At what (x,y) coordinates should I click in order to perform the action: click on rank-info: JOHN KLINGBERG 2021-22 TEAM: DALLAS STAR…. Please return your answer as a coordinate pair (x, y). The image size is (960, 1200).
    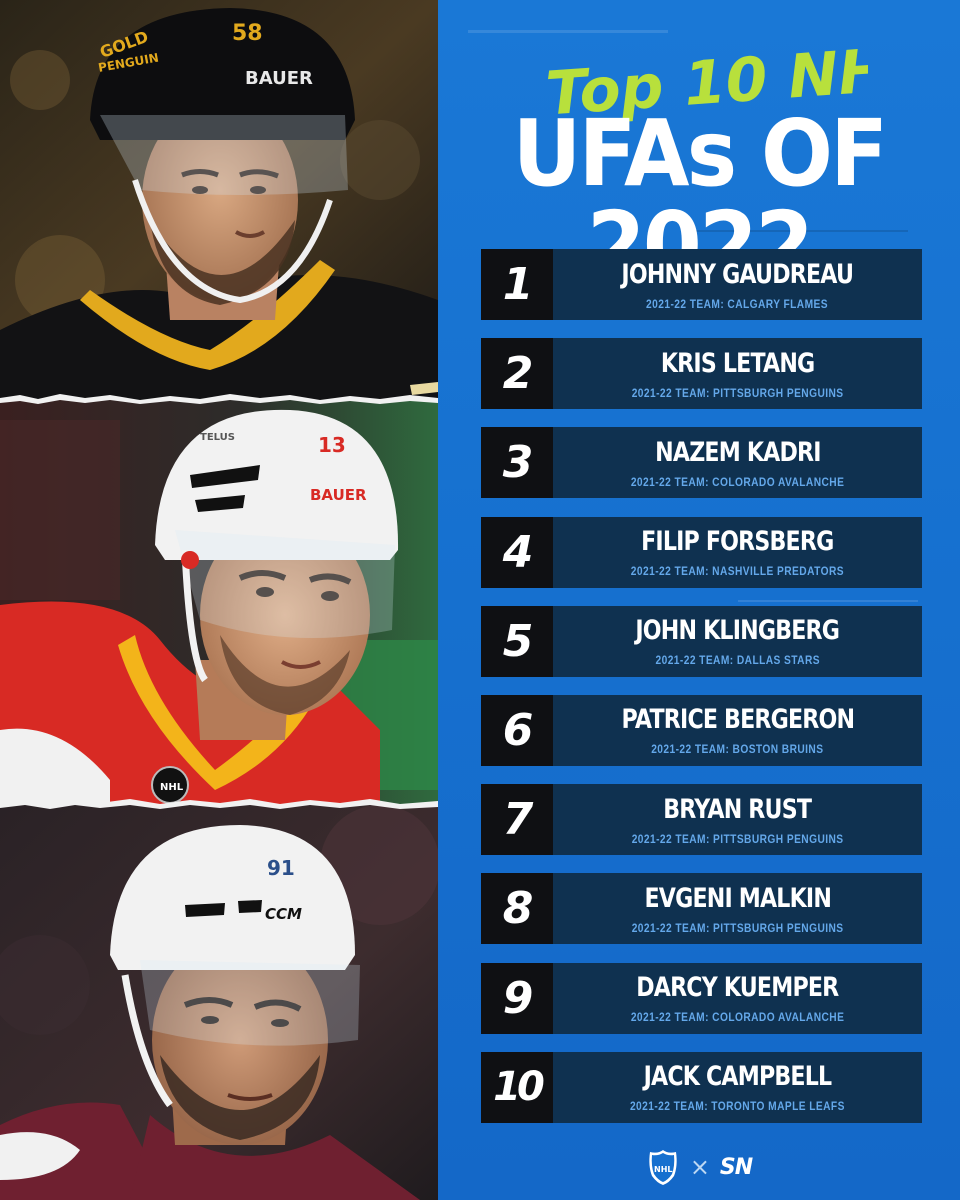
    Looking at the image, I should click on (737, 641).